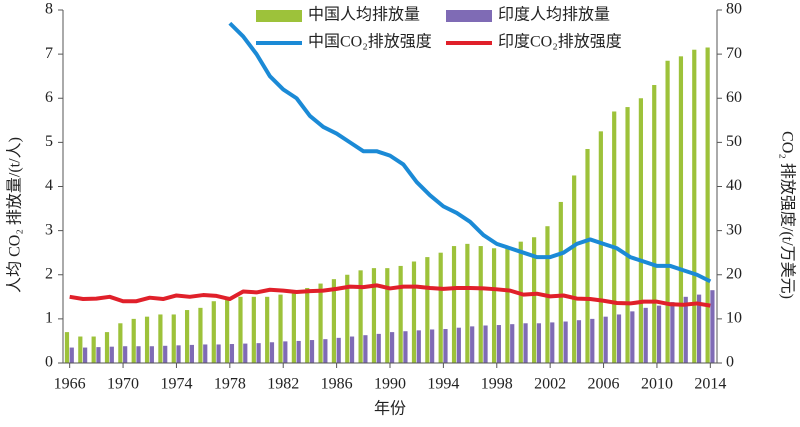 This screenshot has height=427, width=800. Describe the element at coordinates (443, 384) in the screenshot. I see `x-tick-label: 1994` at that location.